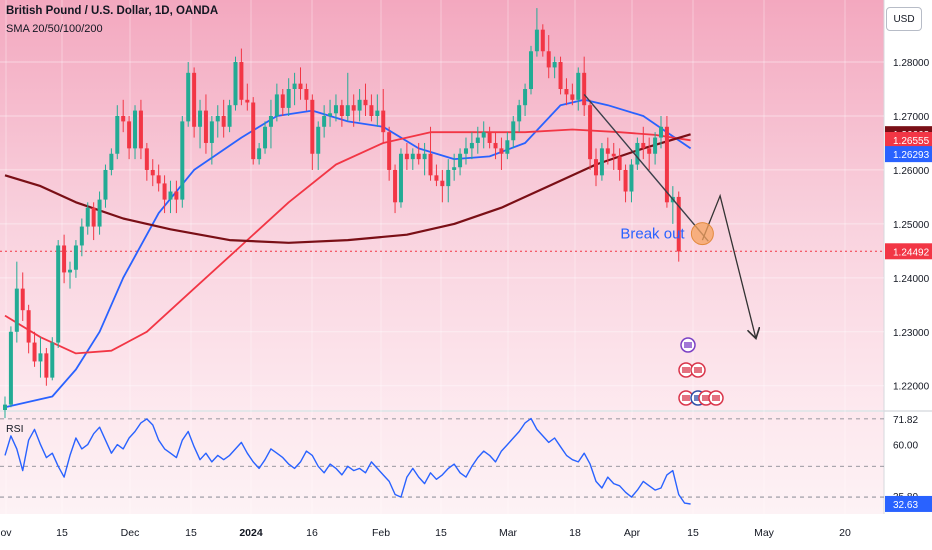  Describe the element at coordinates (701, 371) in the screenshot. I see `event-icons` at that location.